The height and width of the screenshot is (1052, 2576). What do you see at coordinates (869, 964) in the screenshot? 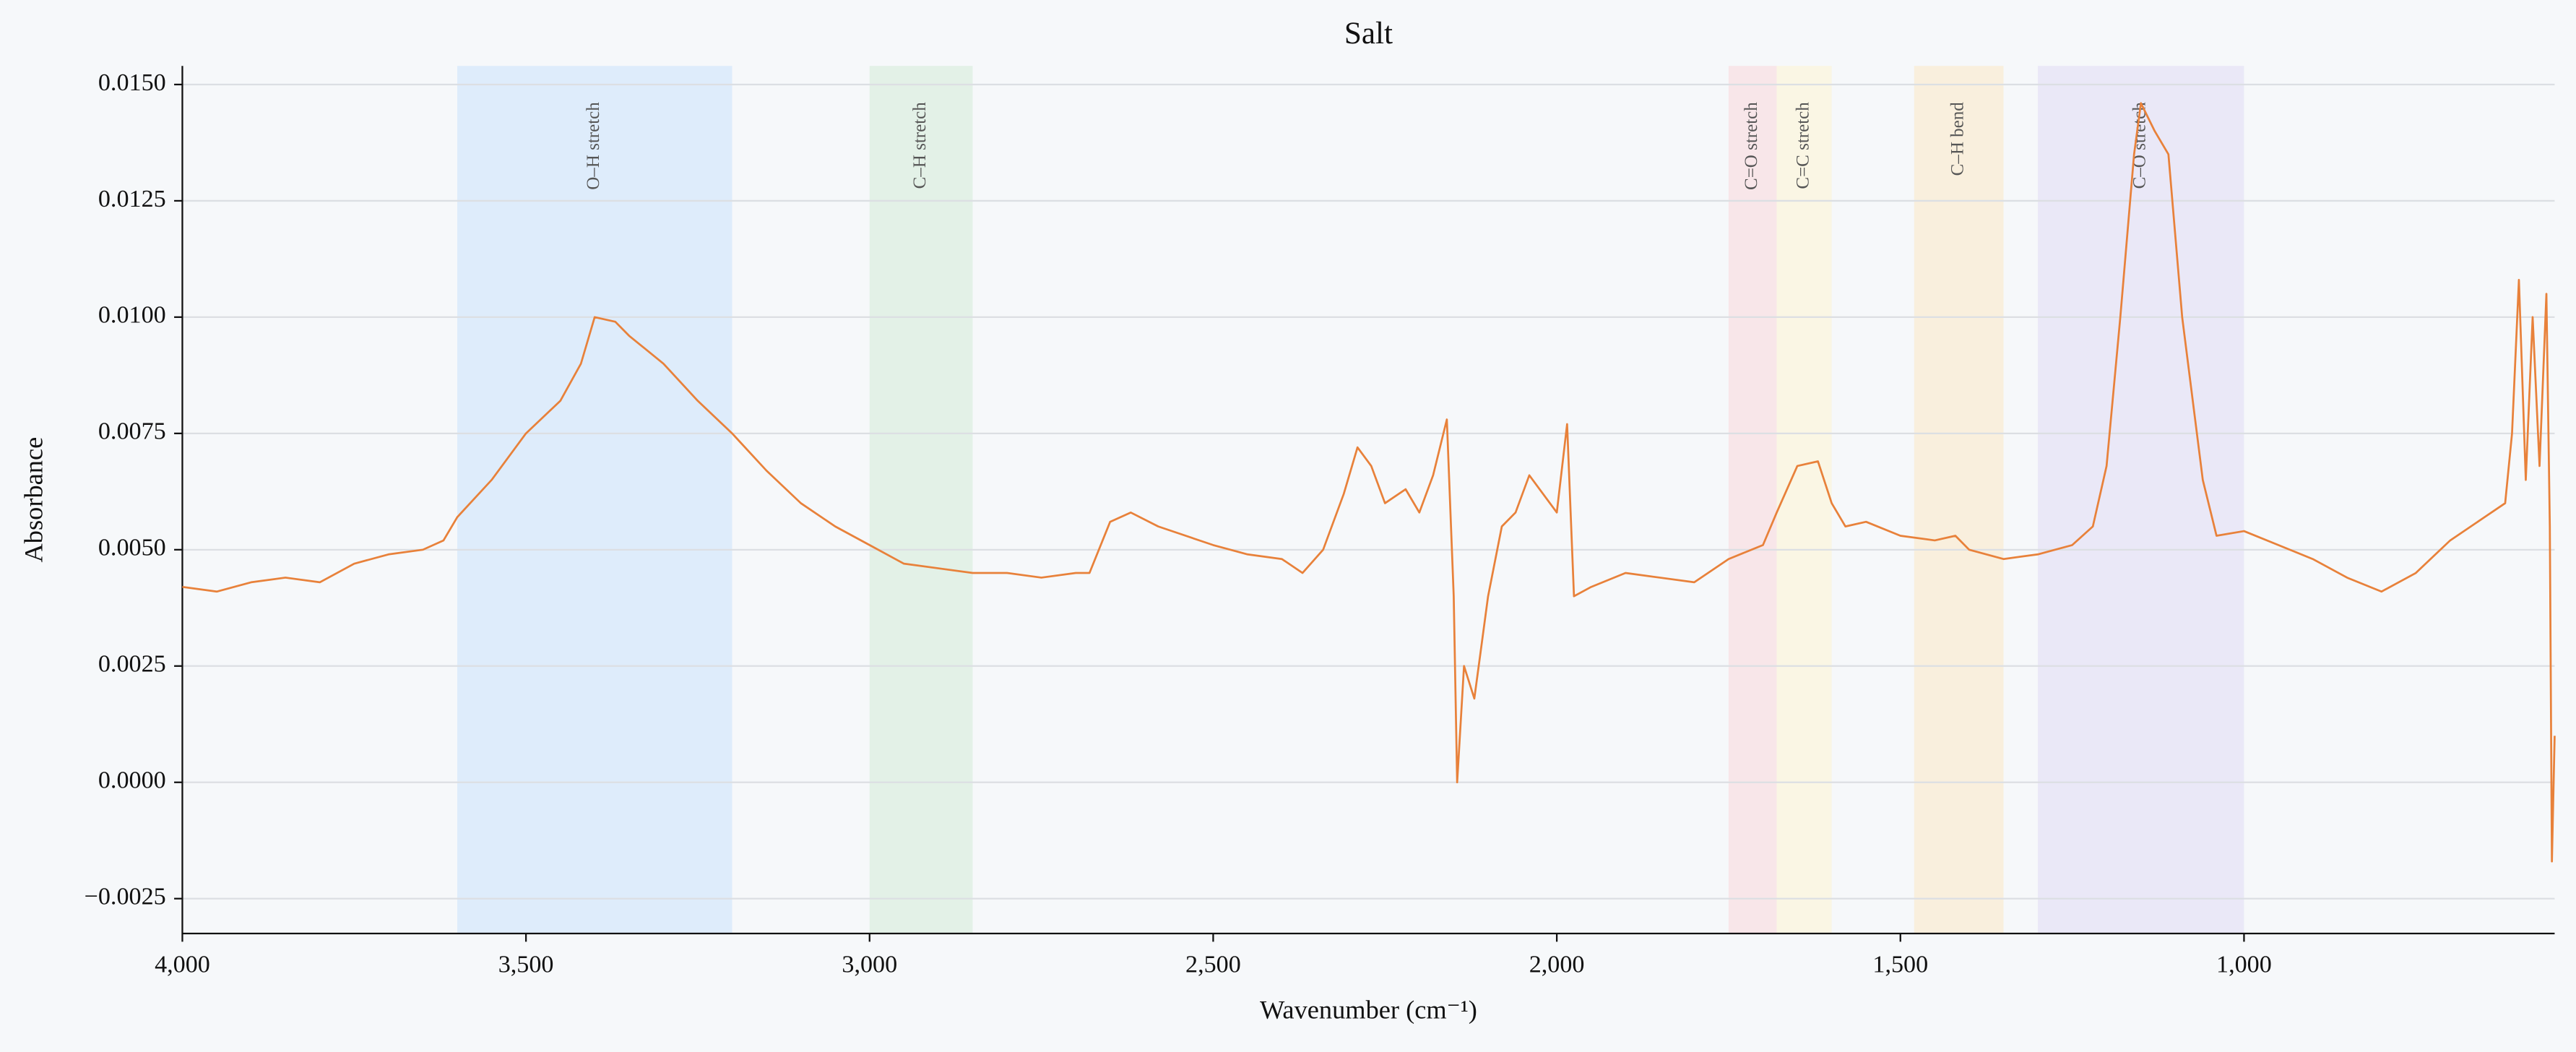
I see `x-tick-label: 3,000` at bounding box center [869, 964].